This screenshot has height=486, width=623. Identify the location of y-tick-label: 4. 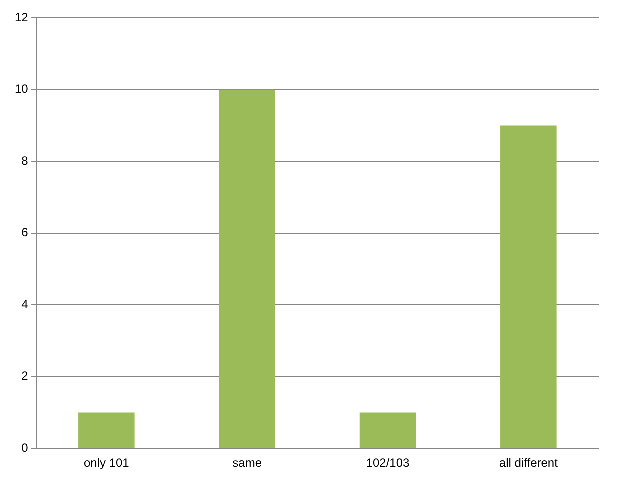
(25, 304).